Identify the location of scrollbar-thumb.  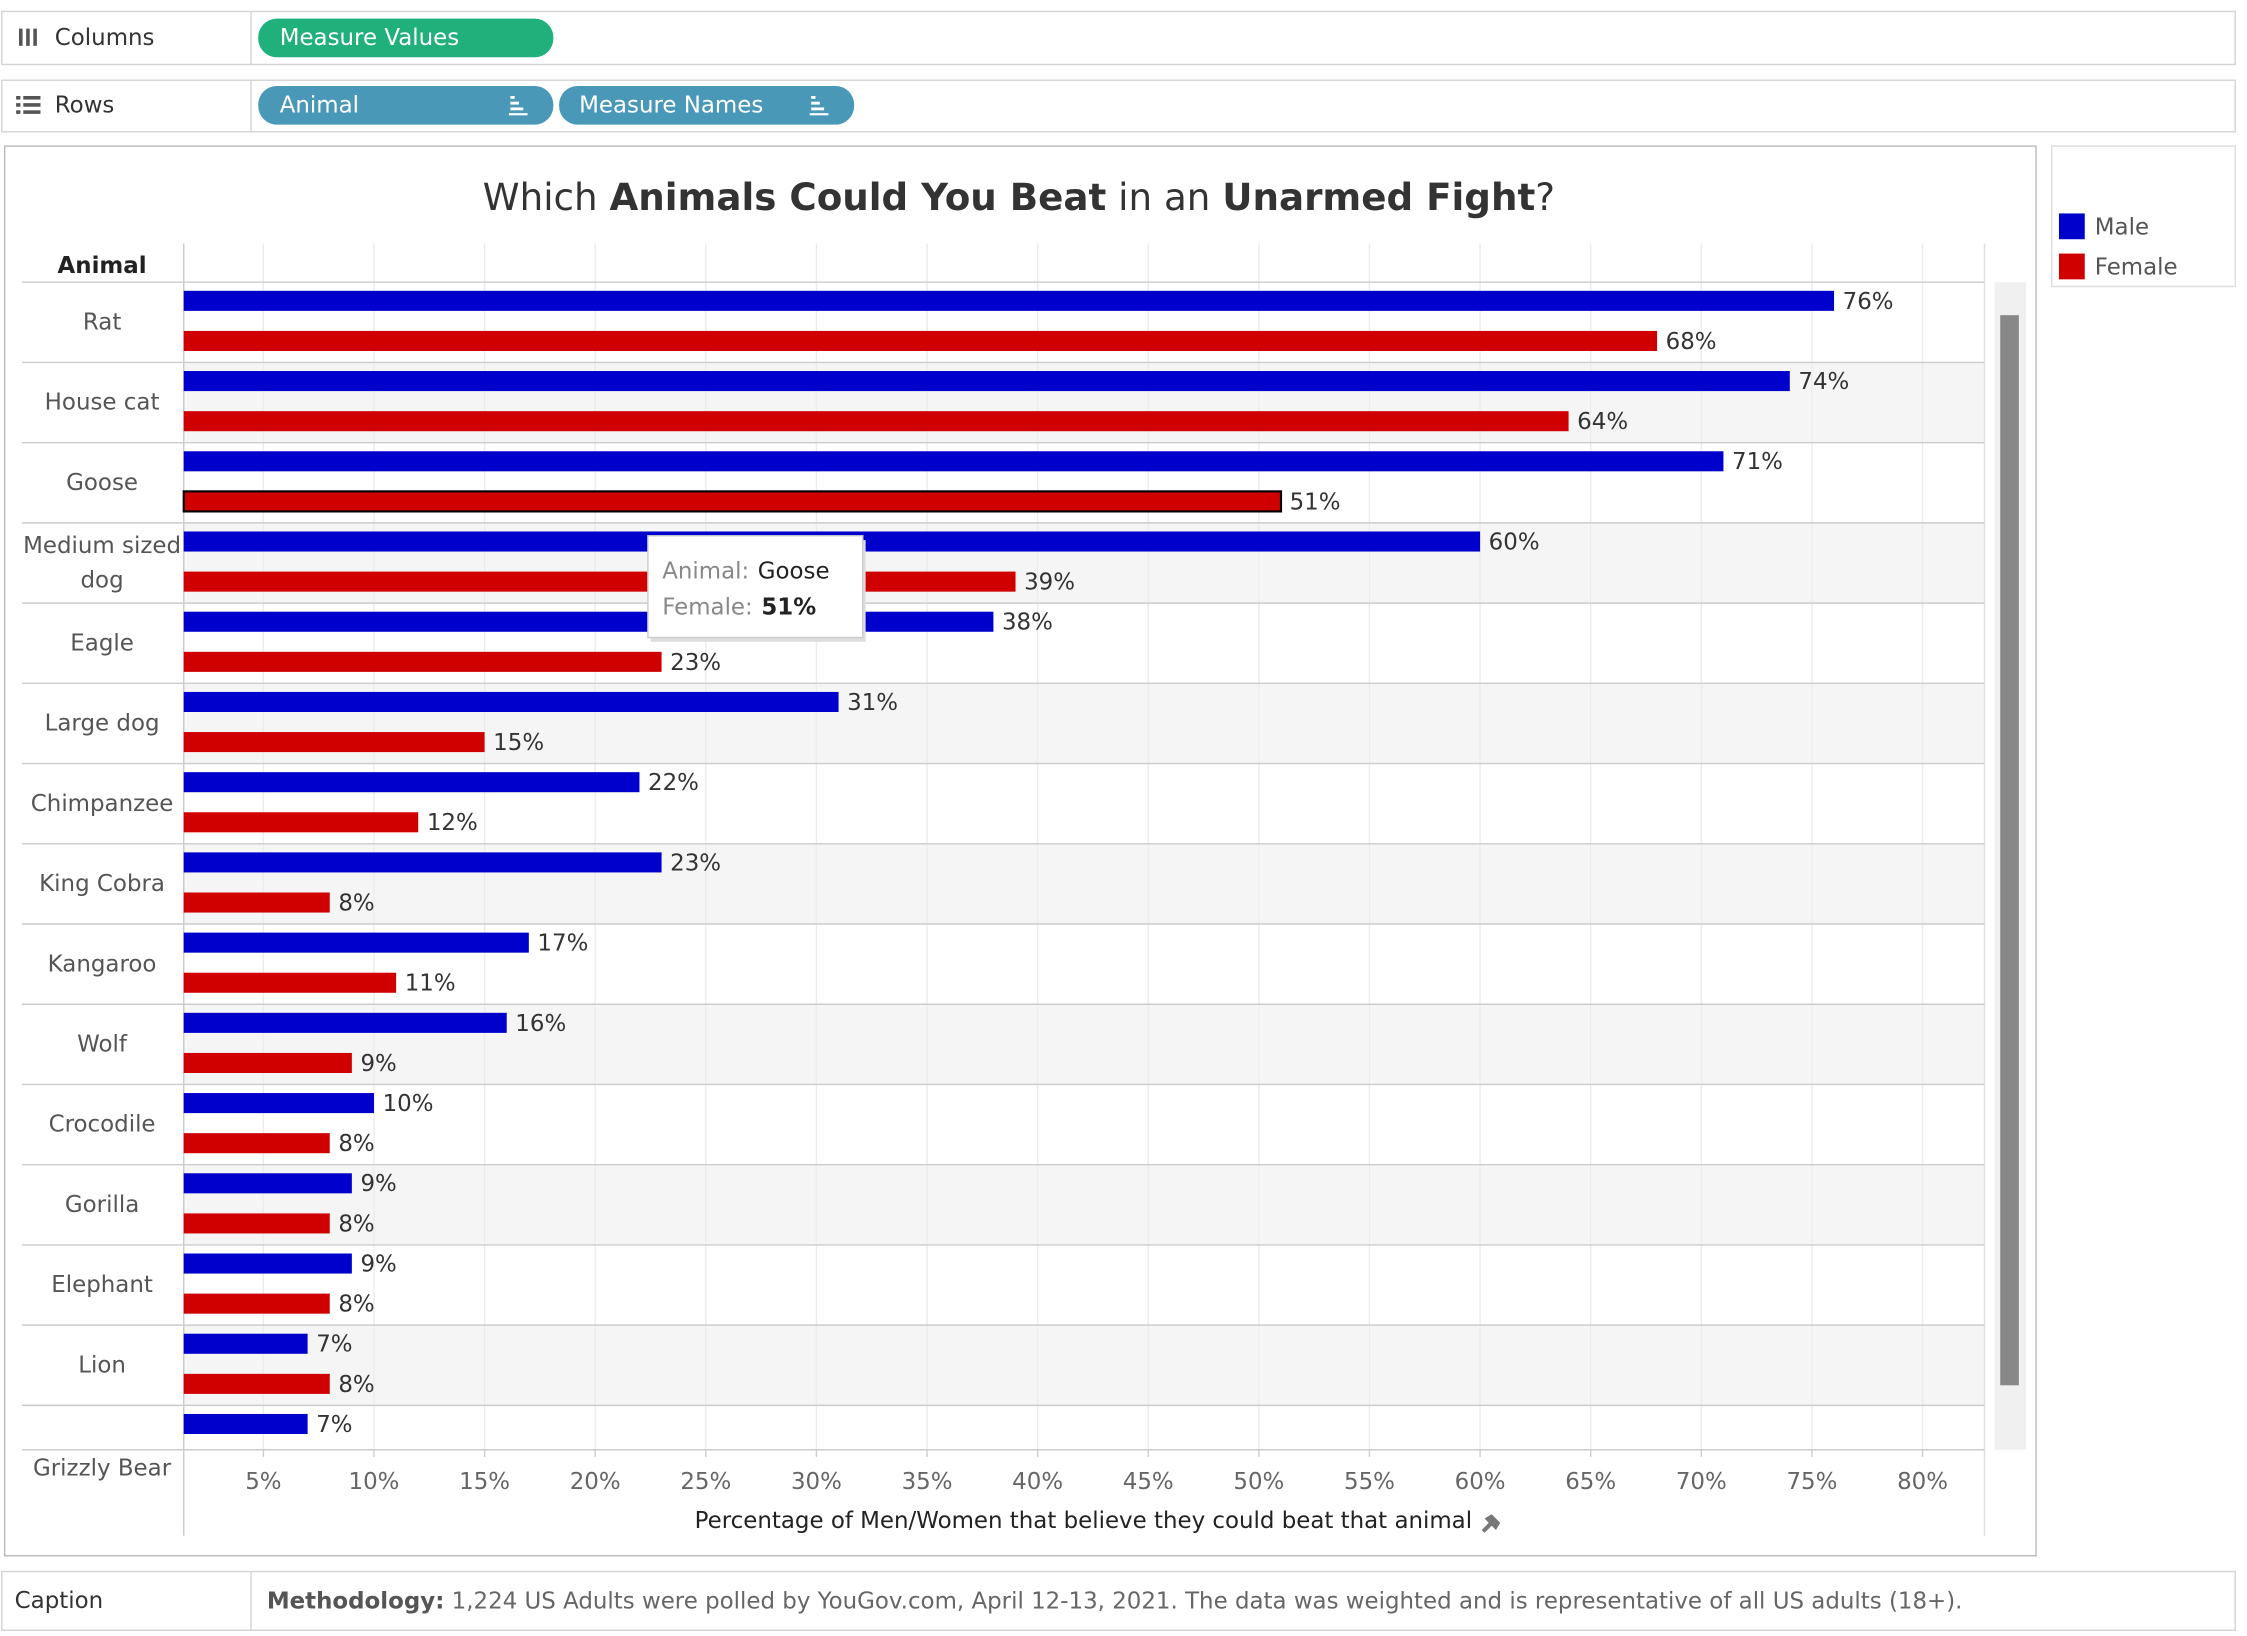
(2009, 850).